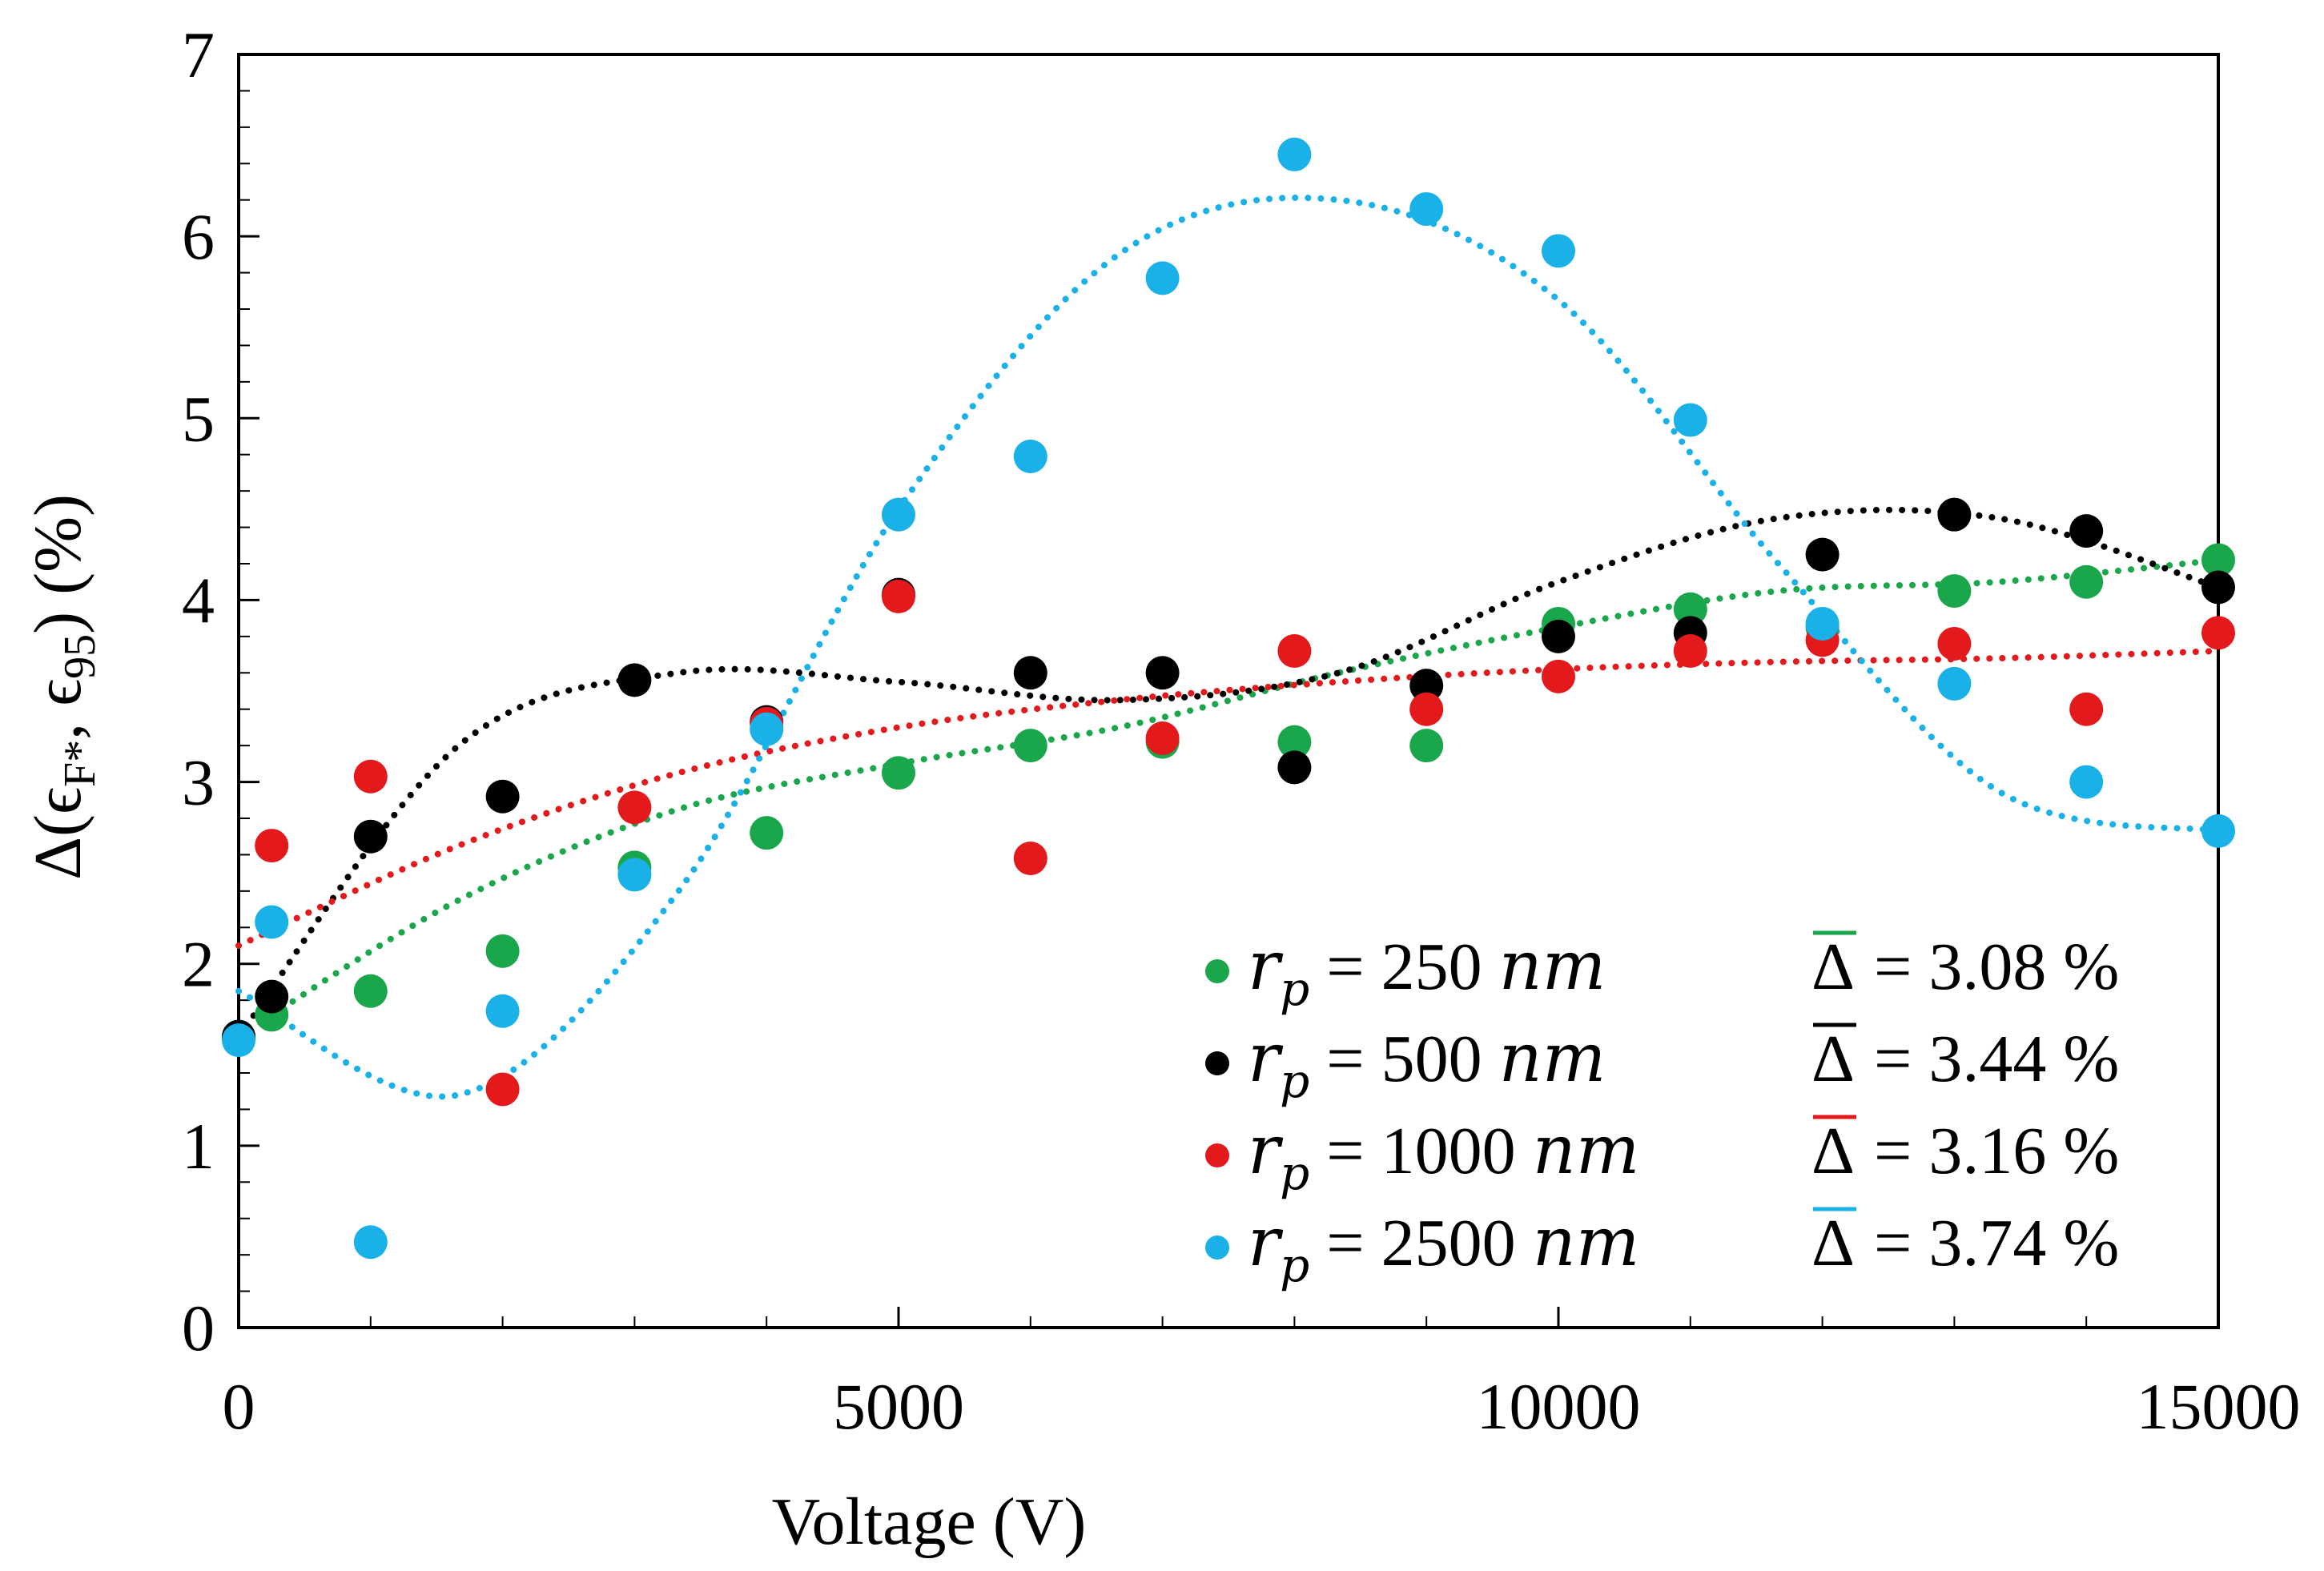 This screenshot has height=1571, width=2324. I want to click on y-tick-label: 3, so click(198, 782).